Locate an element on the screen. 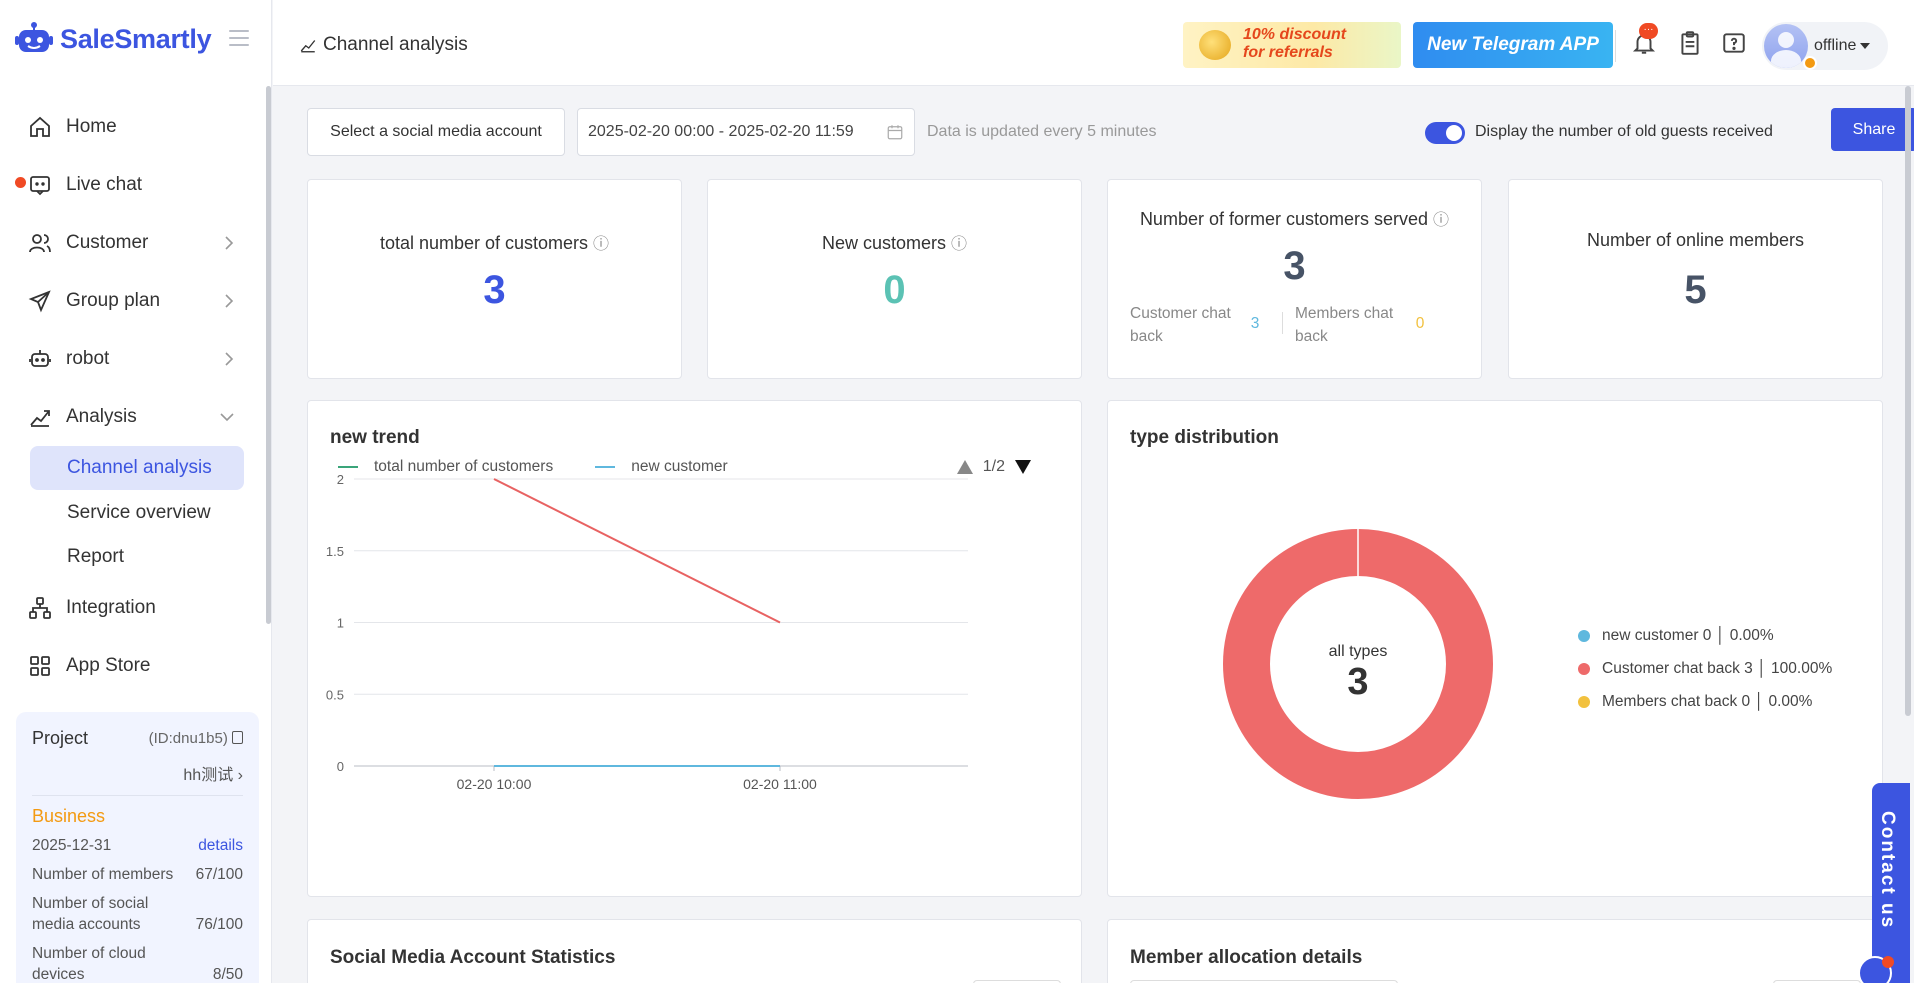 The height and width of the screenshot is (983, 1914). sidebar-item-integration: Integration is located at coordinates (131, 608).